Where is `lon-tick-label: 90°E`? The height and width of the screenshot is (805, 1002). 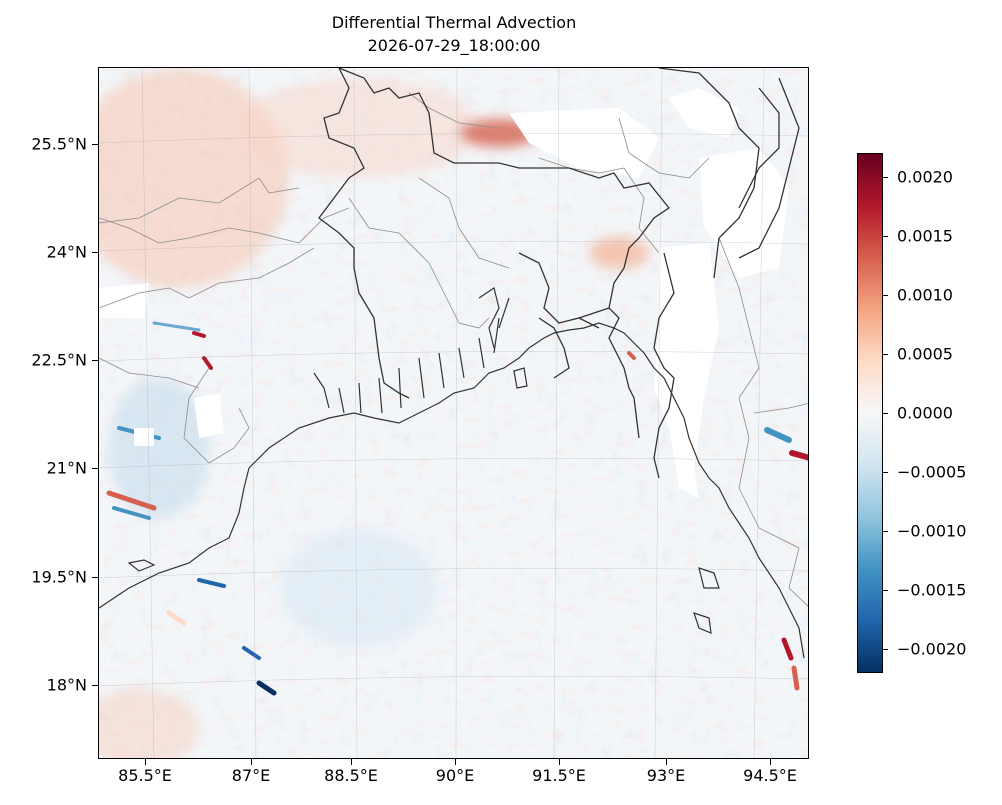 lon-tick-label: 90°E is located at coordinates (455, 775).